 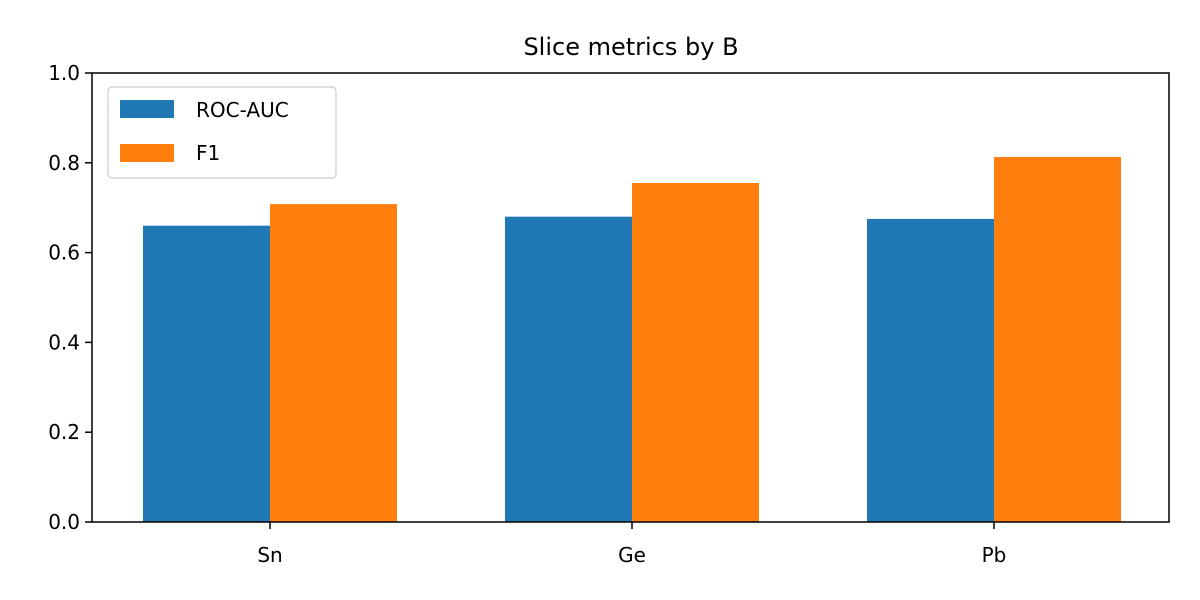 What do you see at coordinates (147, 153) in the screenshot?
I see `legend-swatch-f1` at bounding box center [147, 153].